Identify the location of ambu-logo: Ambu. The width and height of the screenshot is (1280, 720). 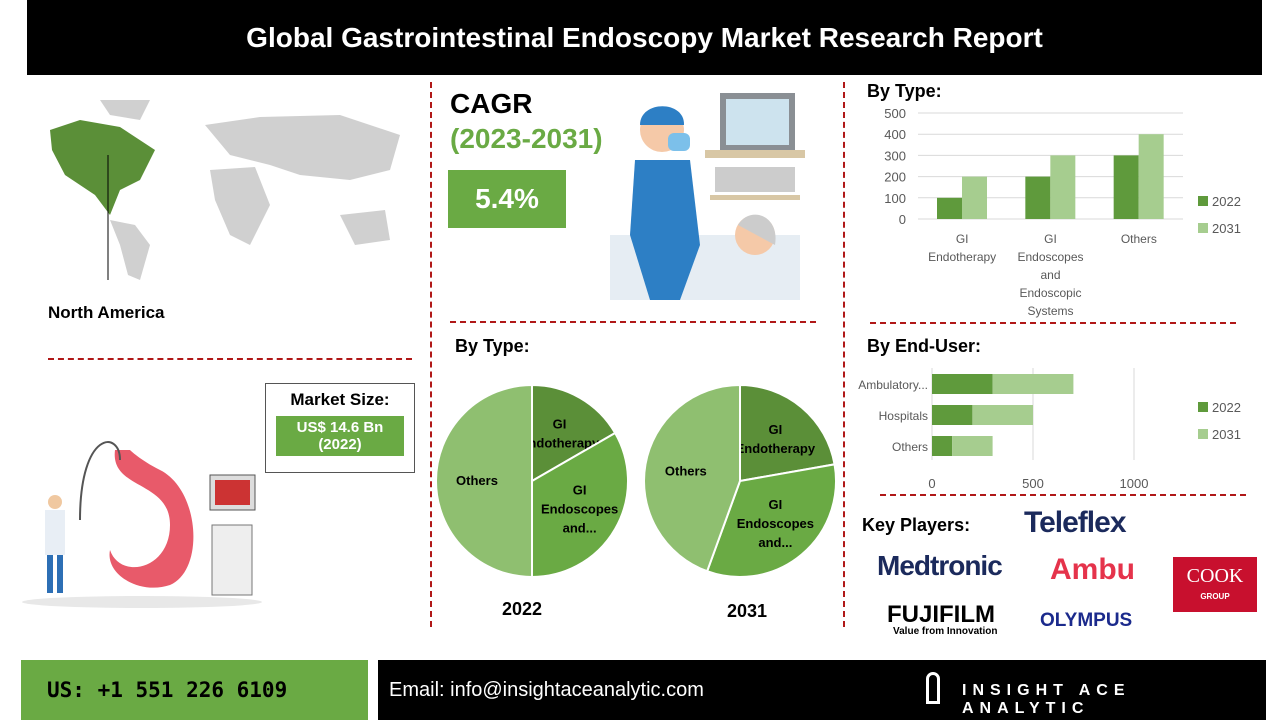
(1092, 569).